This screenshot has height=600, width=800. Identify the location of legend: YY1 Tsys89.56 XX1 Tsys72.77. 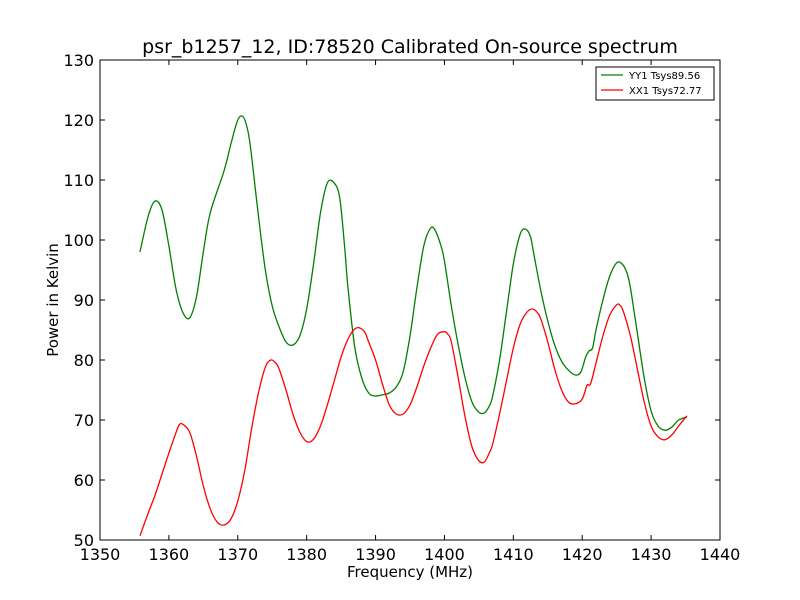
(655, 83).